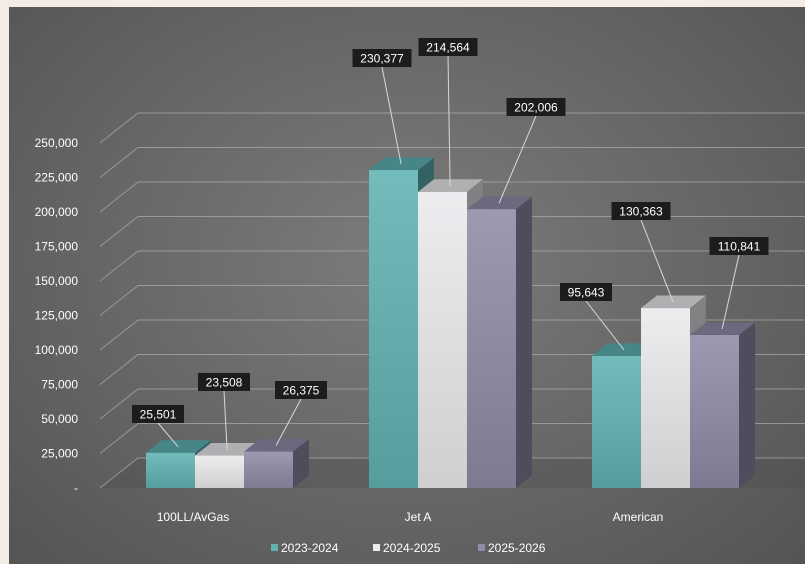 The image size is (805, 564). I want to click on y-tick-label: 250,000, so click(57, 143).